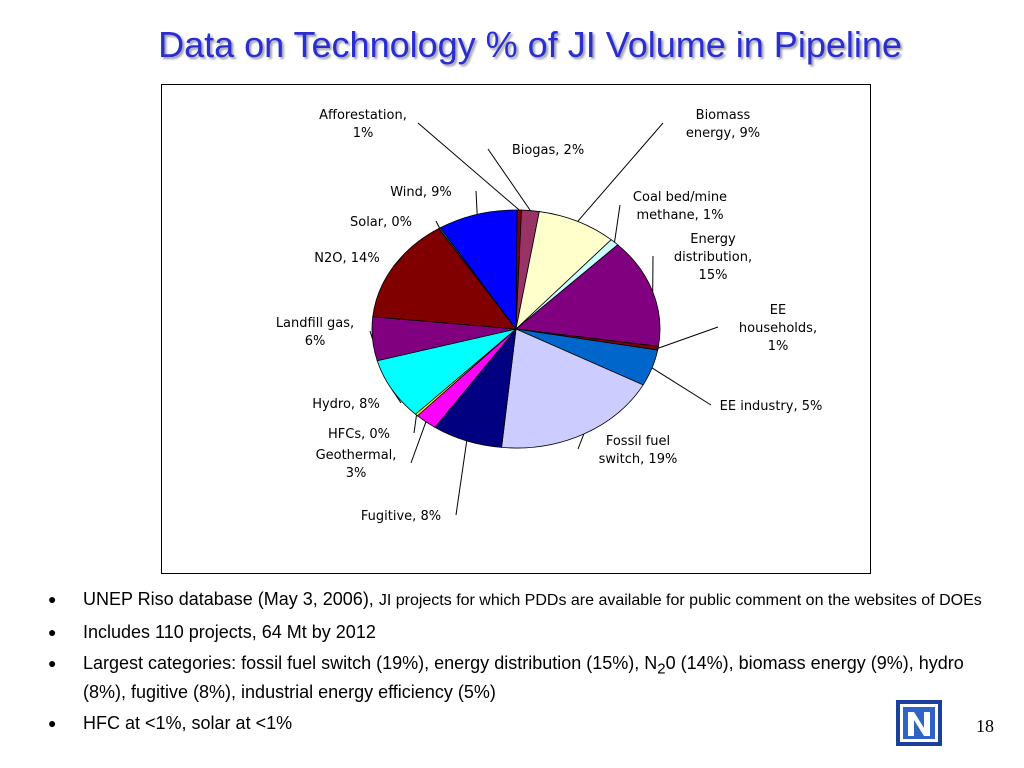  I want to click on slice-label: households,, so click(778, 328).